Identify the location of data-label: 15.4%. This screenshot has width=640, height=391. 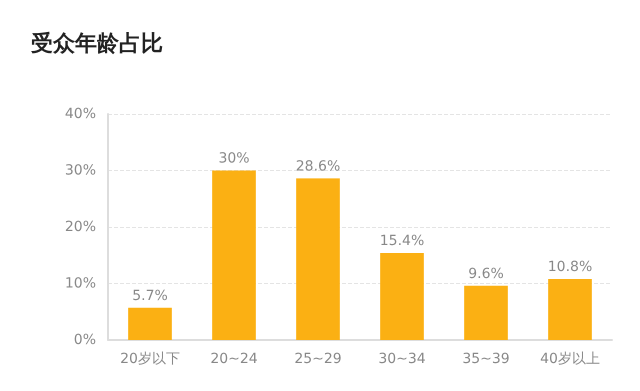
(402, 240).